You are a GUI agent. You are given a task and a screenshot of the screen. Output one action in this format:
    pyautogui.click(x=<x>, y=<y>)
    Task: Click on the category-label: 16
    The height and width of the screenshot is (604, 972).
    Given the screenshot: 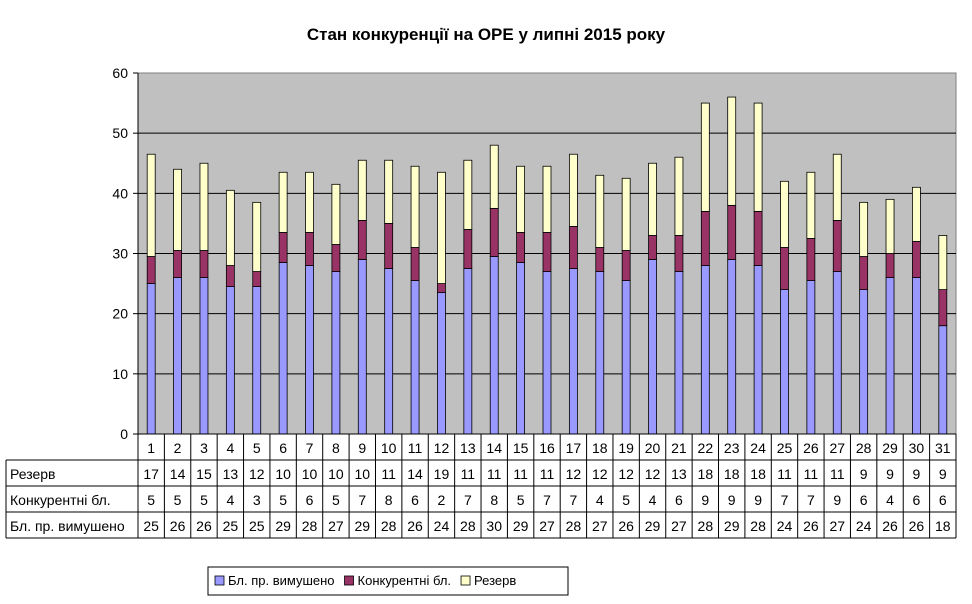 What is the action you would take?
    pyautogui.click(x=547, y=448)
    